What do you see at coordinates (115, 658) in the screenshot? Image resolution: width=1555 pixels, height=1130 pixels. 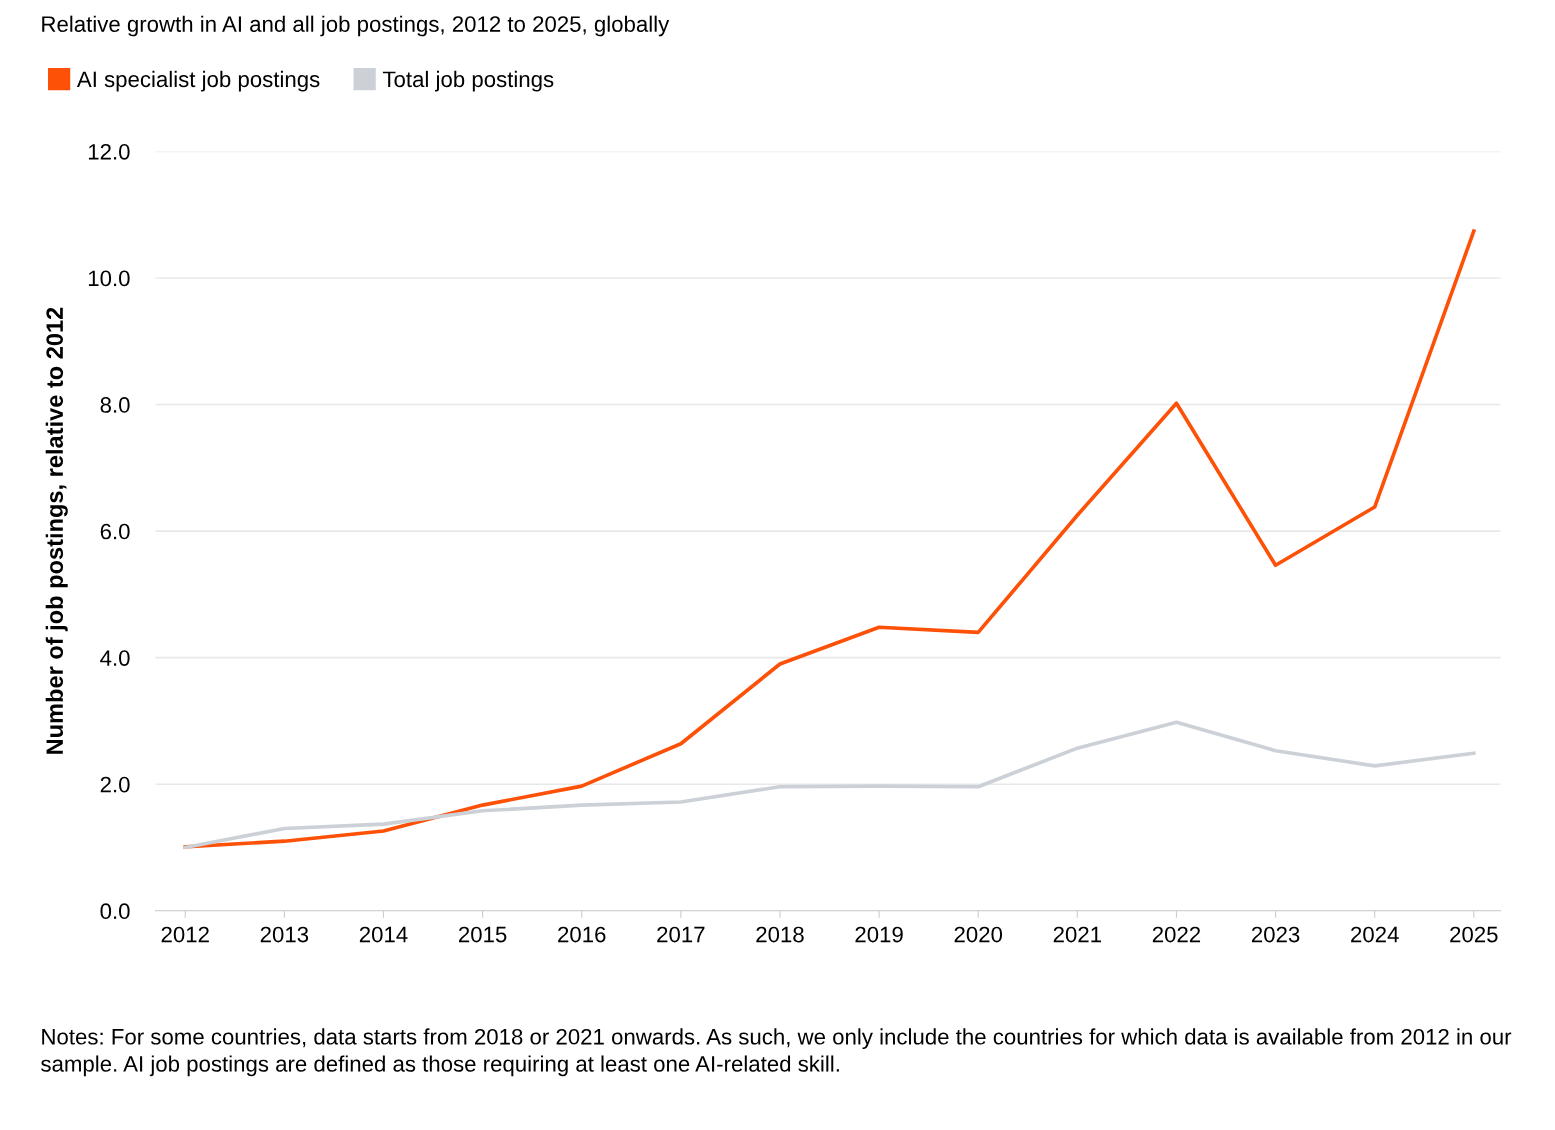 I see `y-tick-label: 4.0` at bounding box center [115, 658].